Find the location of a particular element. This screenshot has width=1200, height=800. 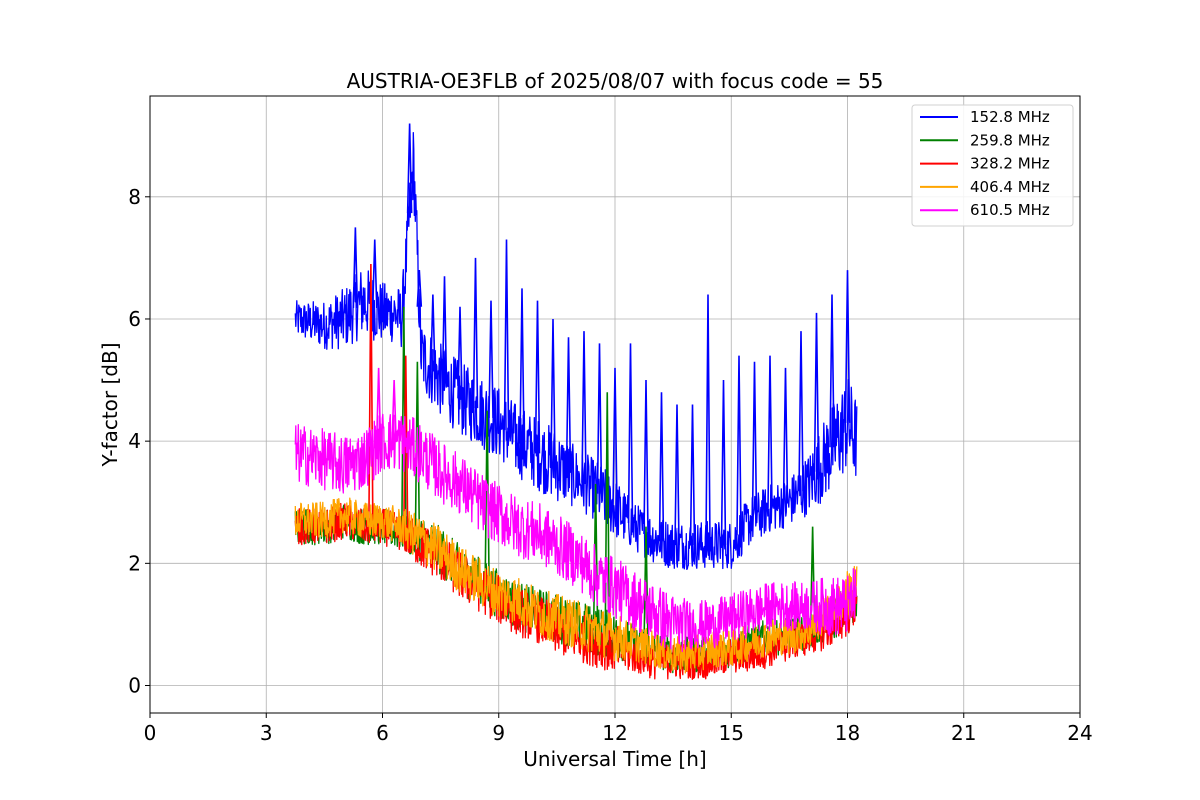

legend-label: 406.4 MHz is located at coordinates (1010, 187).